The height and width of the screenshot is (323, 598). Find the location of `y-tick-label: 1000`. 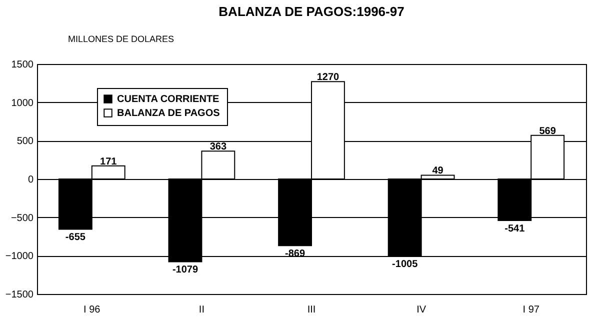

y-tick-label: 1000 is located at coordinates (22, 103).